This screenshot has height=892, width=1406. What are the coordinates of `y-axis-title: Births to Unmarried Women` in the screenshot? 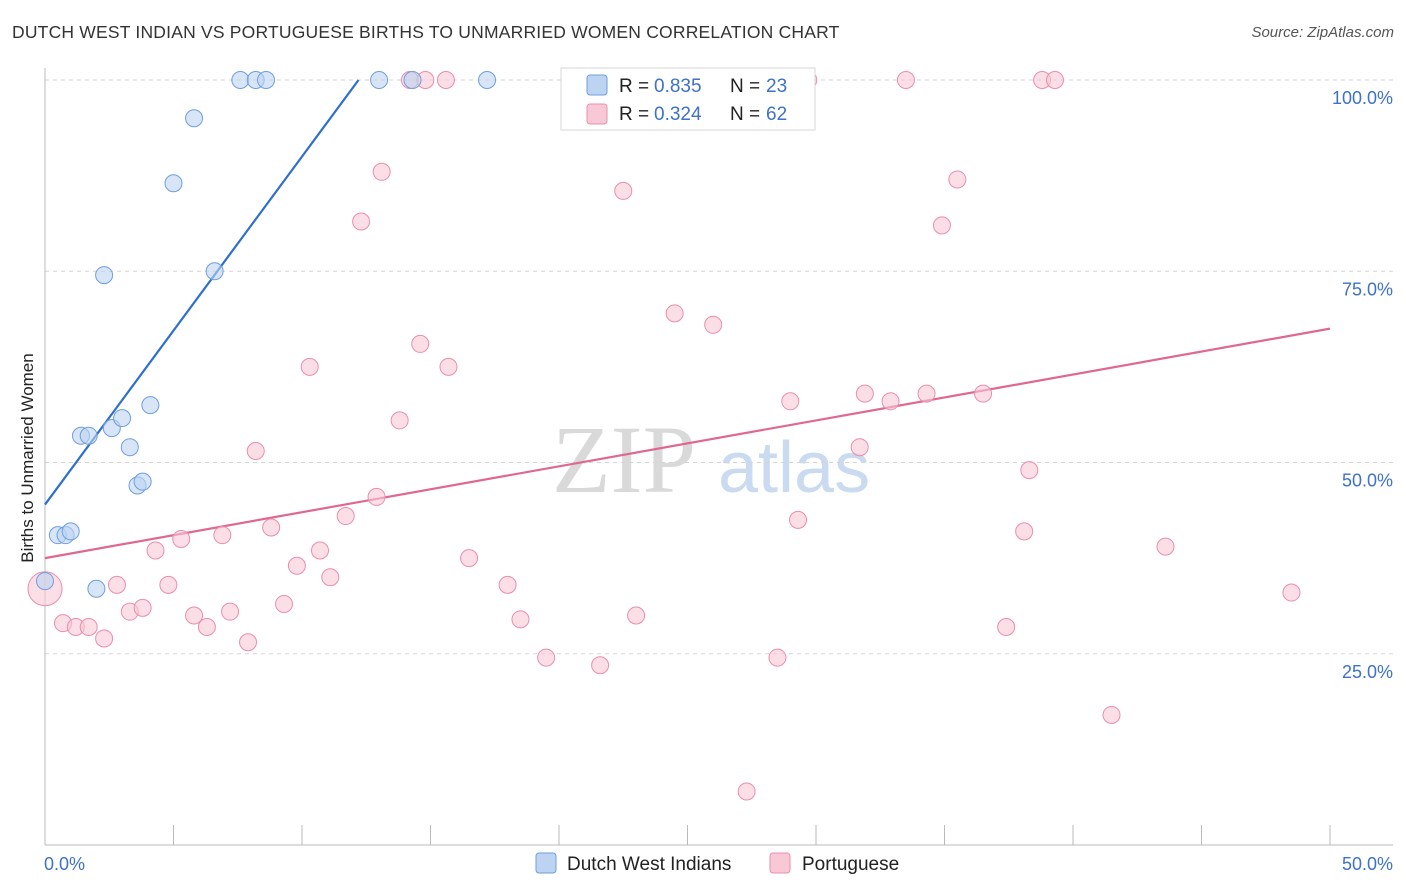 It's located at (27, 457).